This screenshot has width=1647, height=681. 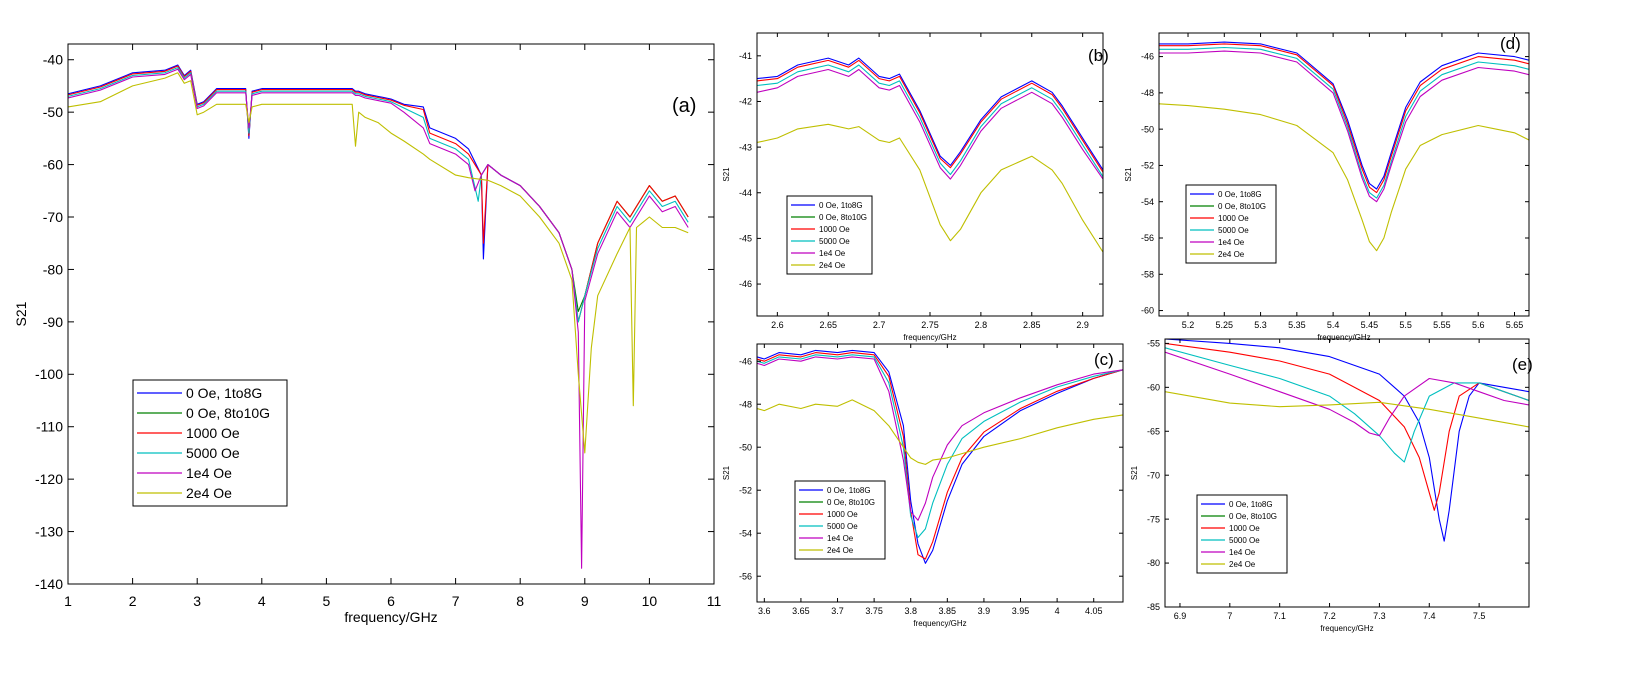 I want to click on x-tick-label: 3.8, so click(x=910, y=611).